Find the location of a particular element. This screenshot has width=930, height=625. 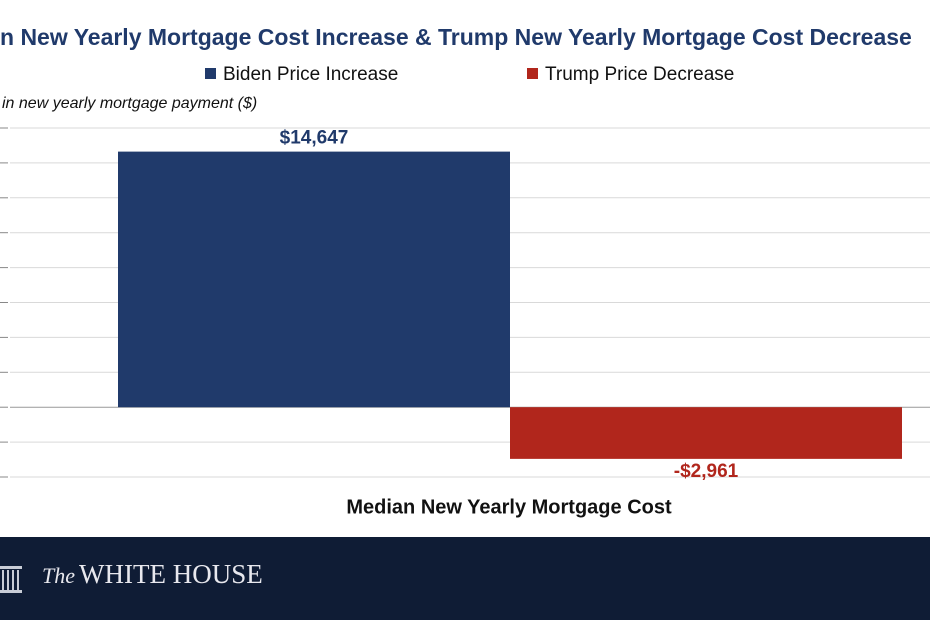

bar is located at coordinates (706, 433).